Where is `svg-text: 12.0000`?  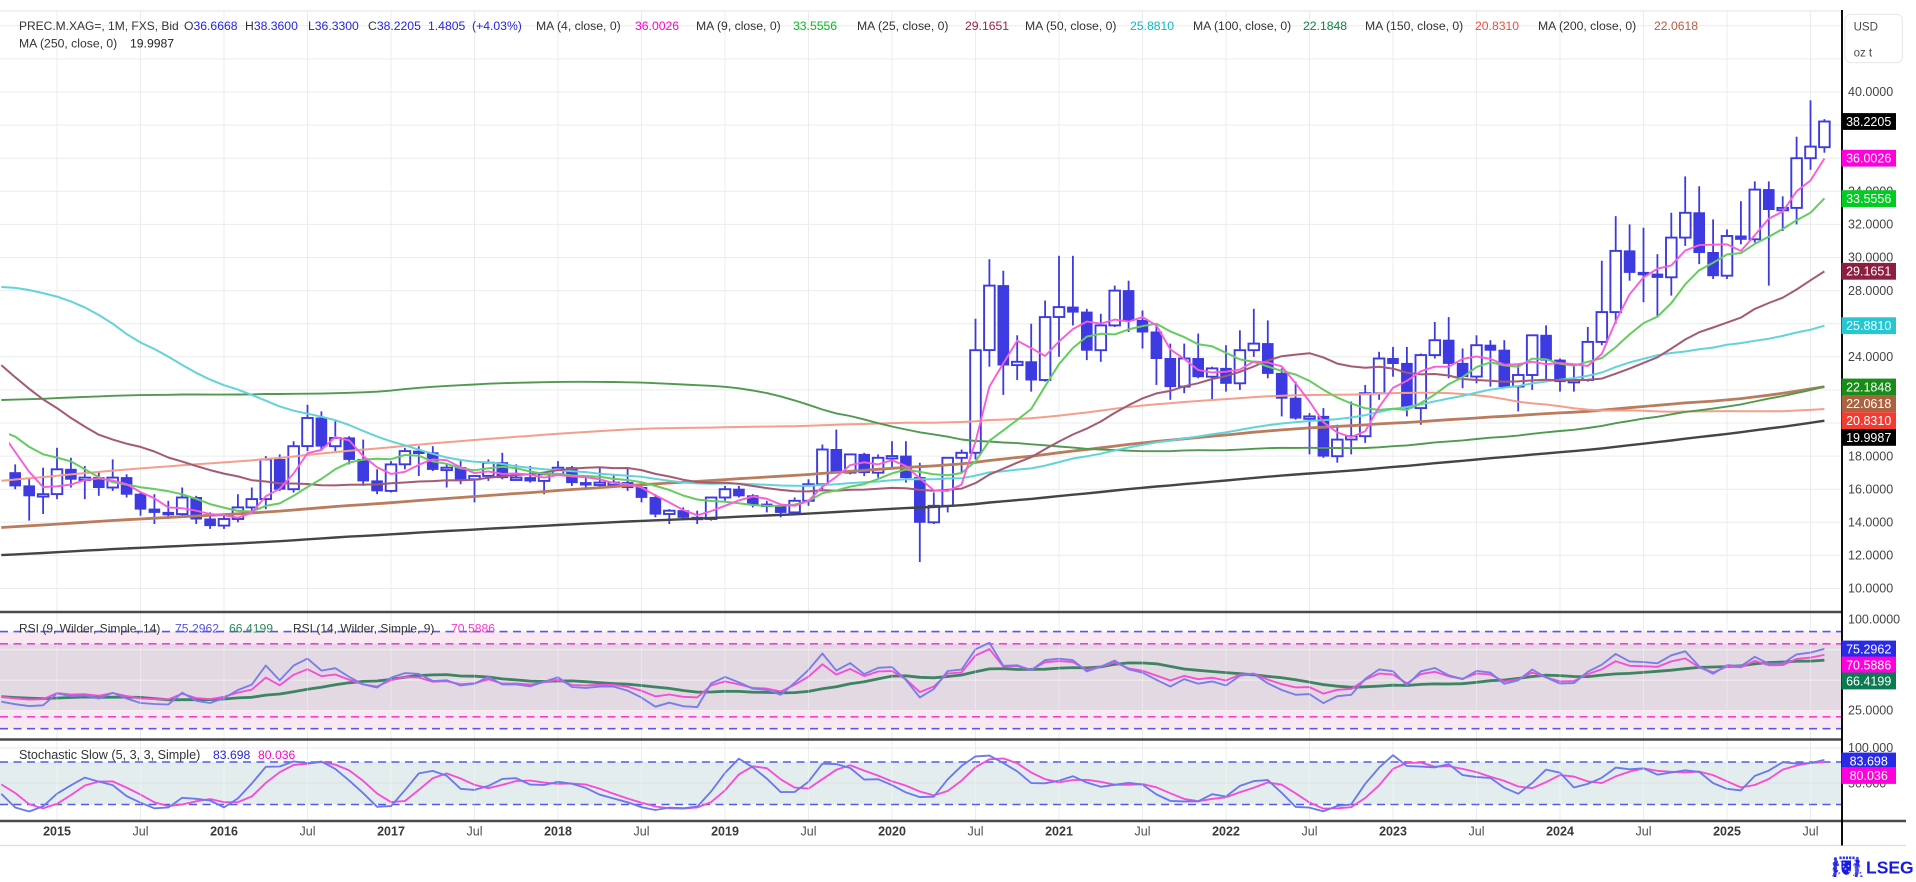 svg-text: 12.0000 is located at coordinates (1870, 556).